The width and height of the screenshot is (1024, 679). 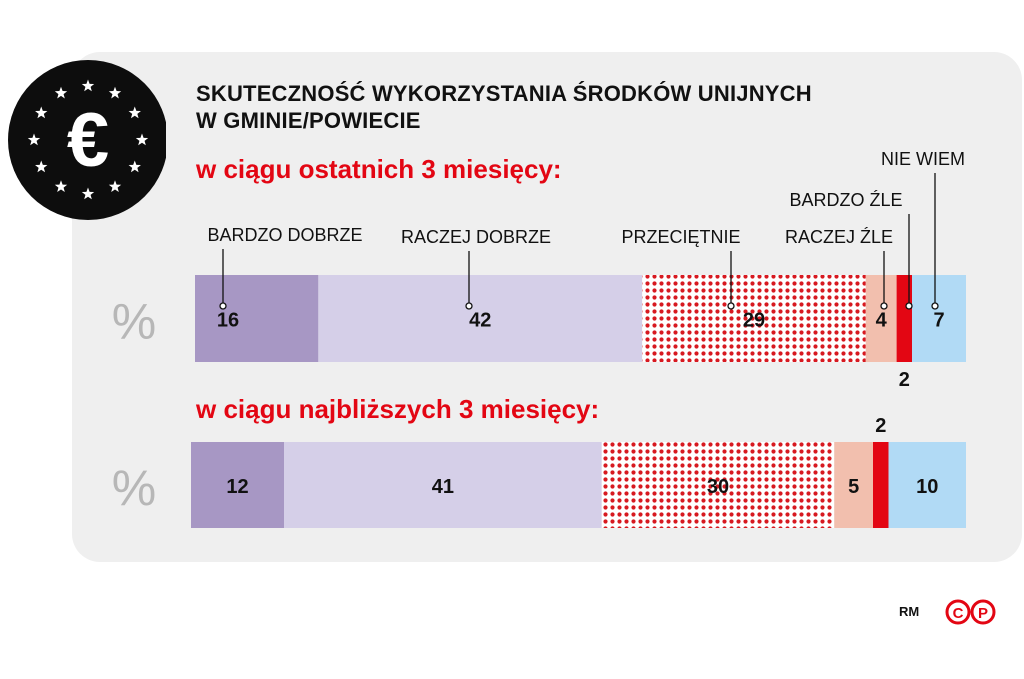 I want to click on category-label-1: BARDZO DOBRZE, so click(x=284, y=235).